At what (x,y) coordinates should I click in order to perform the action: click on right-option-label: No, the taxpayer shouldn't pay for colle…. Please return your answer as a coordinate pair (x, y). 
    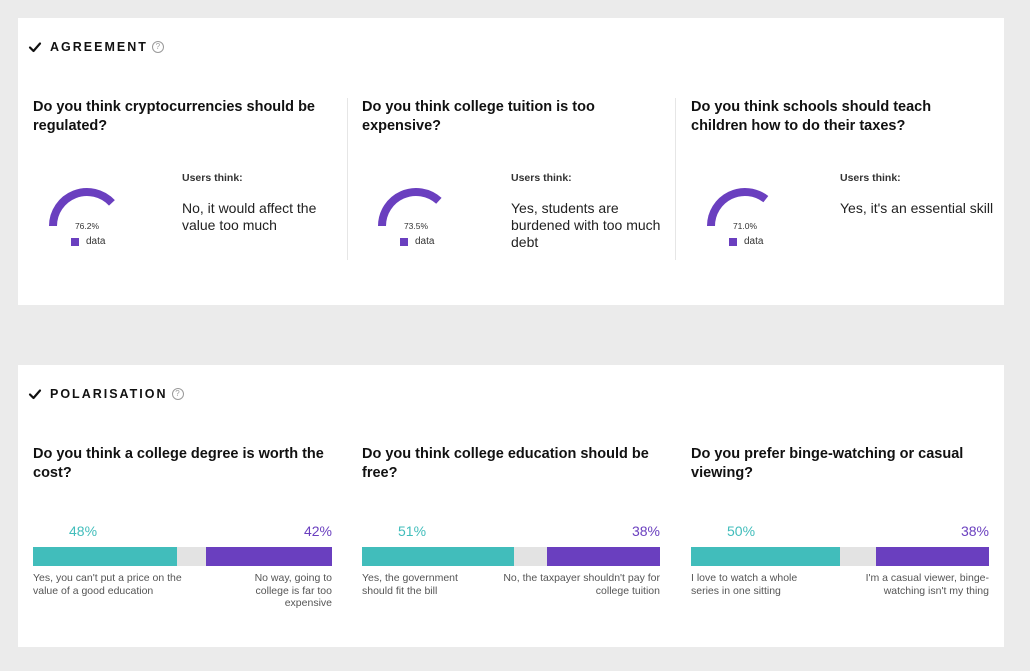
    Looking at the image, I should click on (581, 584).